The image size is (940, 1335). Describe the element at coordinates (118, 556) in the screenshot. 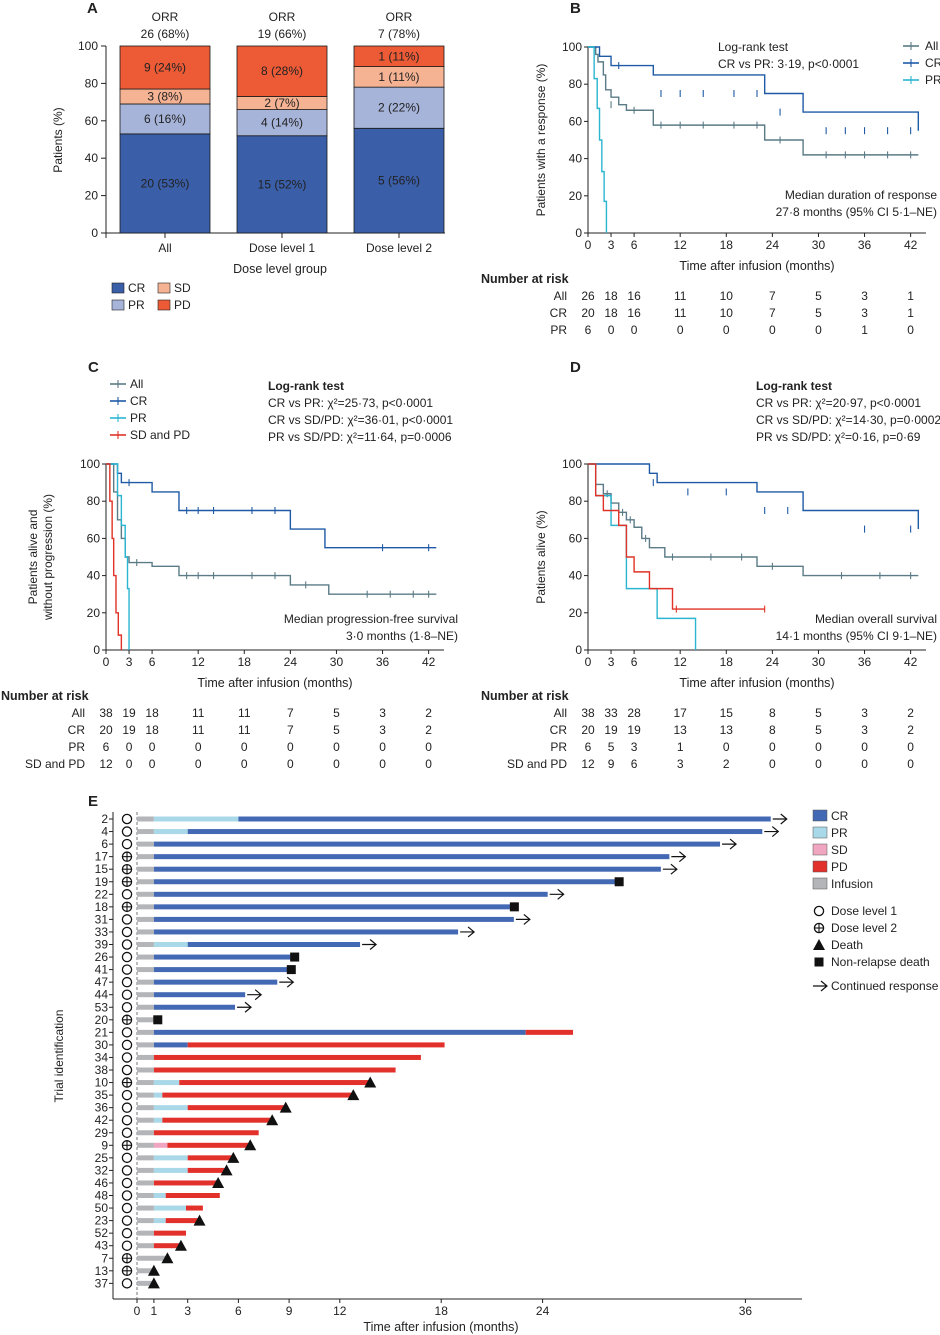

I see `km-curve-pr` at that location.